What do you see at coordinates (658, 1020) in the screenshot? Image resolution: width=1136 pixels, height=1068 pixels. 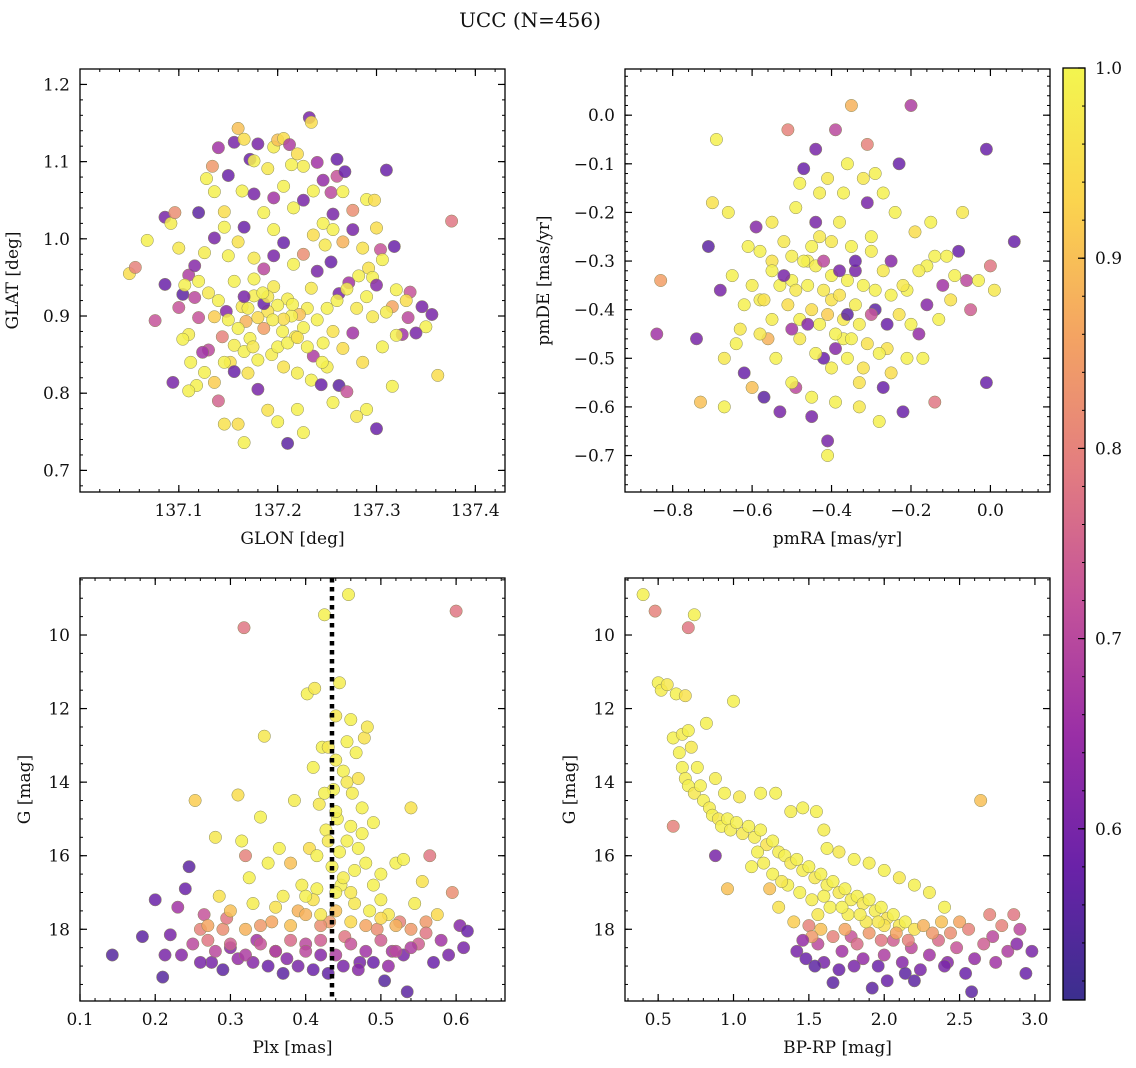 I see `xtick-label-cmd: 0.5` at bounding box center [658, 1020].